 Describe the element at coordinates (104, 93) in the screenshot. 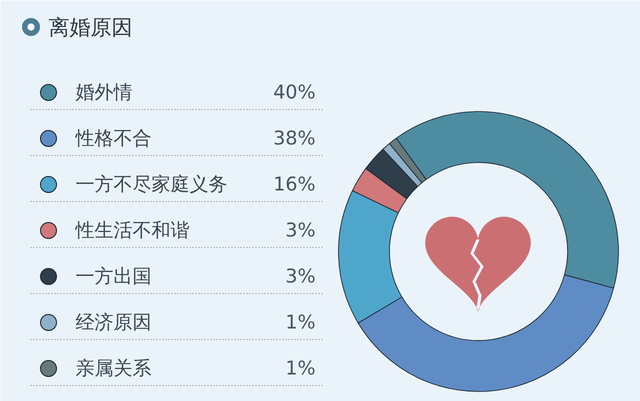

I see `legend-label: 婚外情` at that location.